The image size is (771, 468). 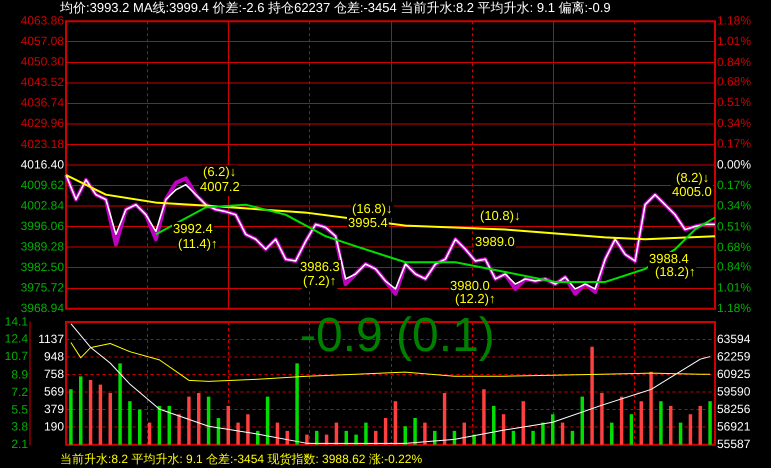 I want to click on y3-tick-label: 7.2, so click(x=19, y=391).